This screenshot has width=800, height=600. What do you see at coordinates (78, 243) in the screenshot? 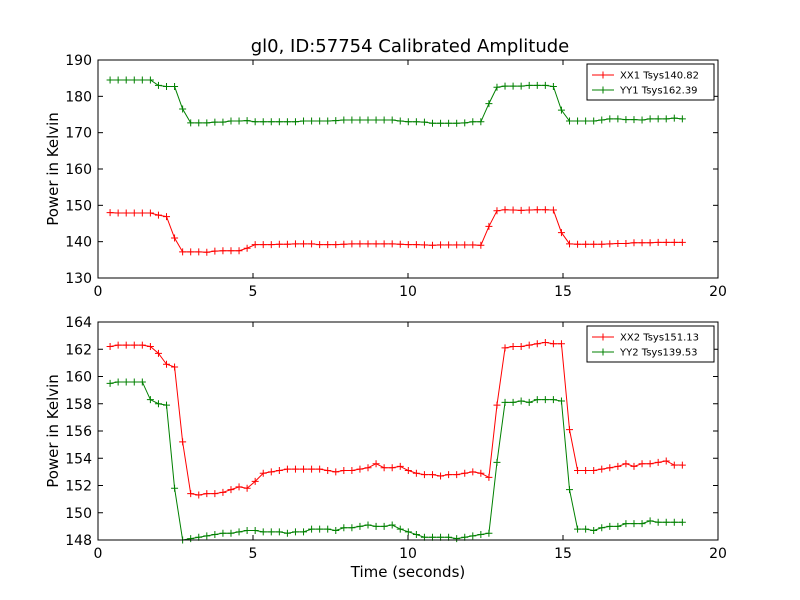
I see `y-tick-label: 140` at bounding box center [78, 243].